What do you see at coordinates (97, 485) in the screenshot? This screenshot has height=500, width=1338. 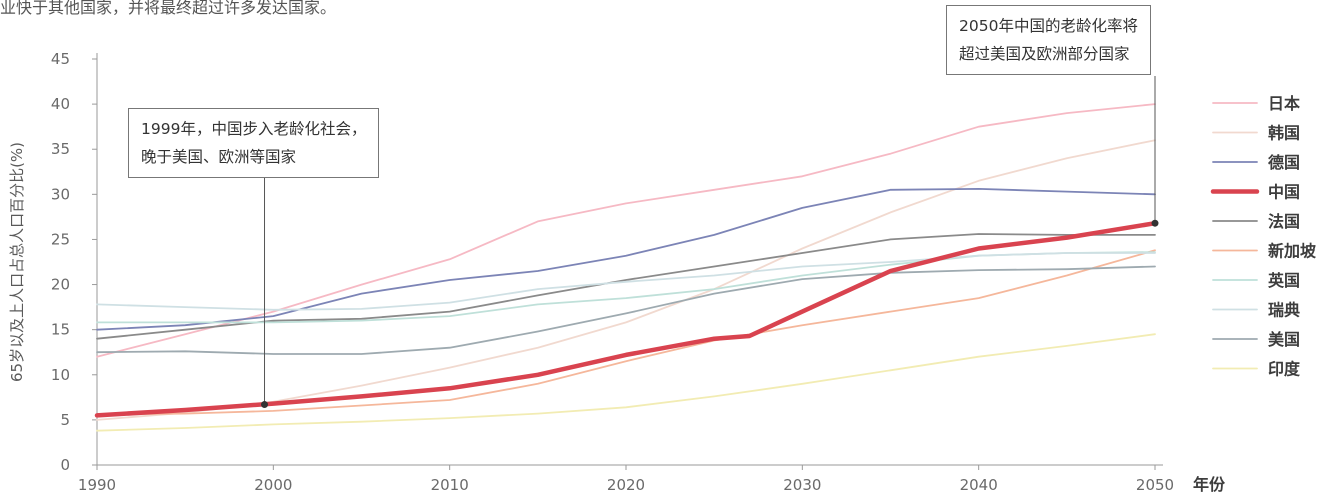 I see `x-tick-label: 1990` at bounding box center [97, 485].